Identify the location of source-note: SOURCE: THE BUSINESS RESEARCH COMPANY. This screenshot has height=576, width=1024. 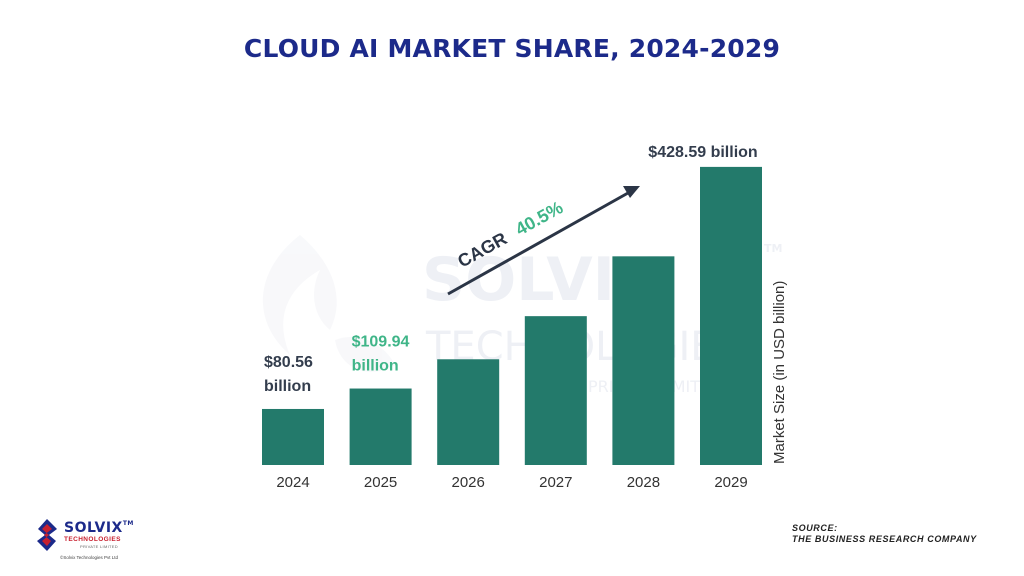
(884, 534).